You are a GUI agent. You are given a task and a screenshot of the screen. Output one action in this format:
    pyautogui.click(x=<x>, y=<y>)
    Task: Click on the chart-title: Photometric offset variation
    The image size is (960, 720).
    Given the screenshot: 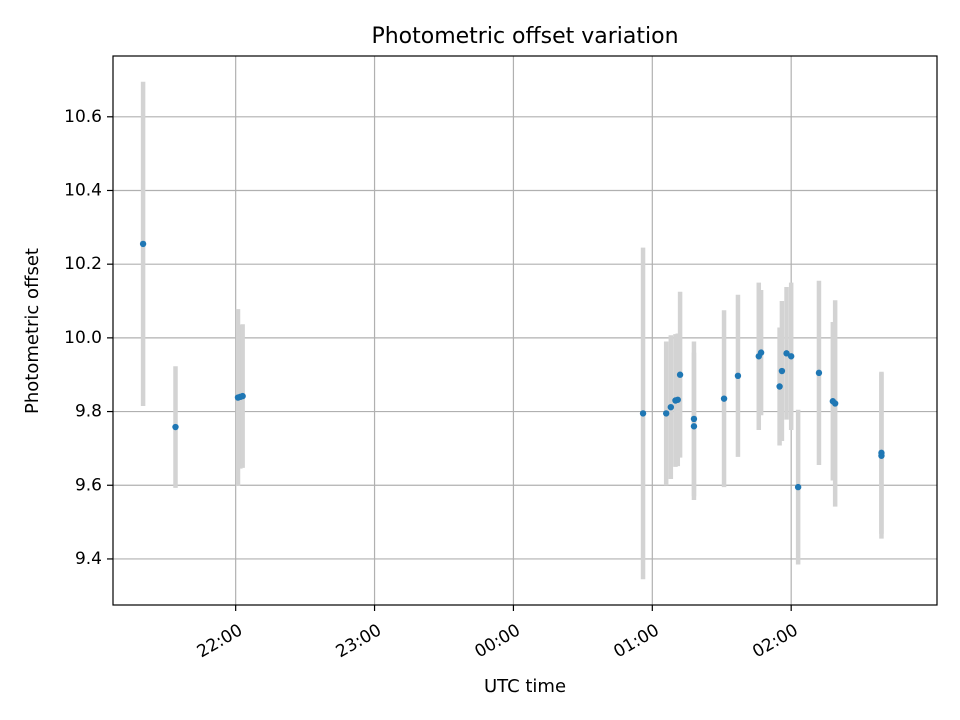 What is the action you would take?
    pyautogui.click(x=524, y=36)
    